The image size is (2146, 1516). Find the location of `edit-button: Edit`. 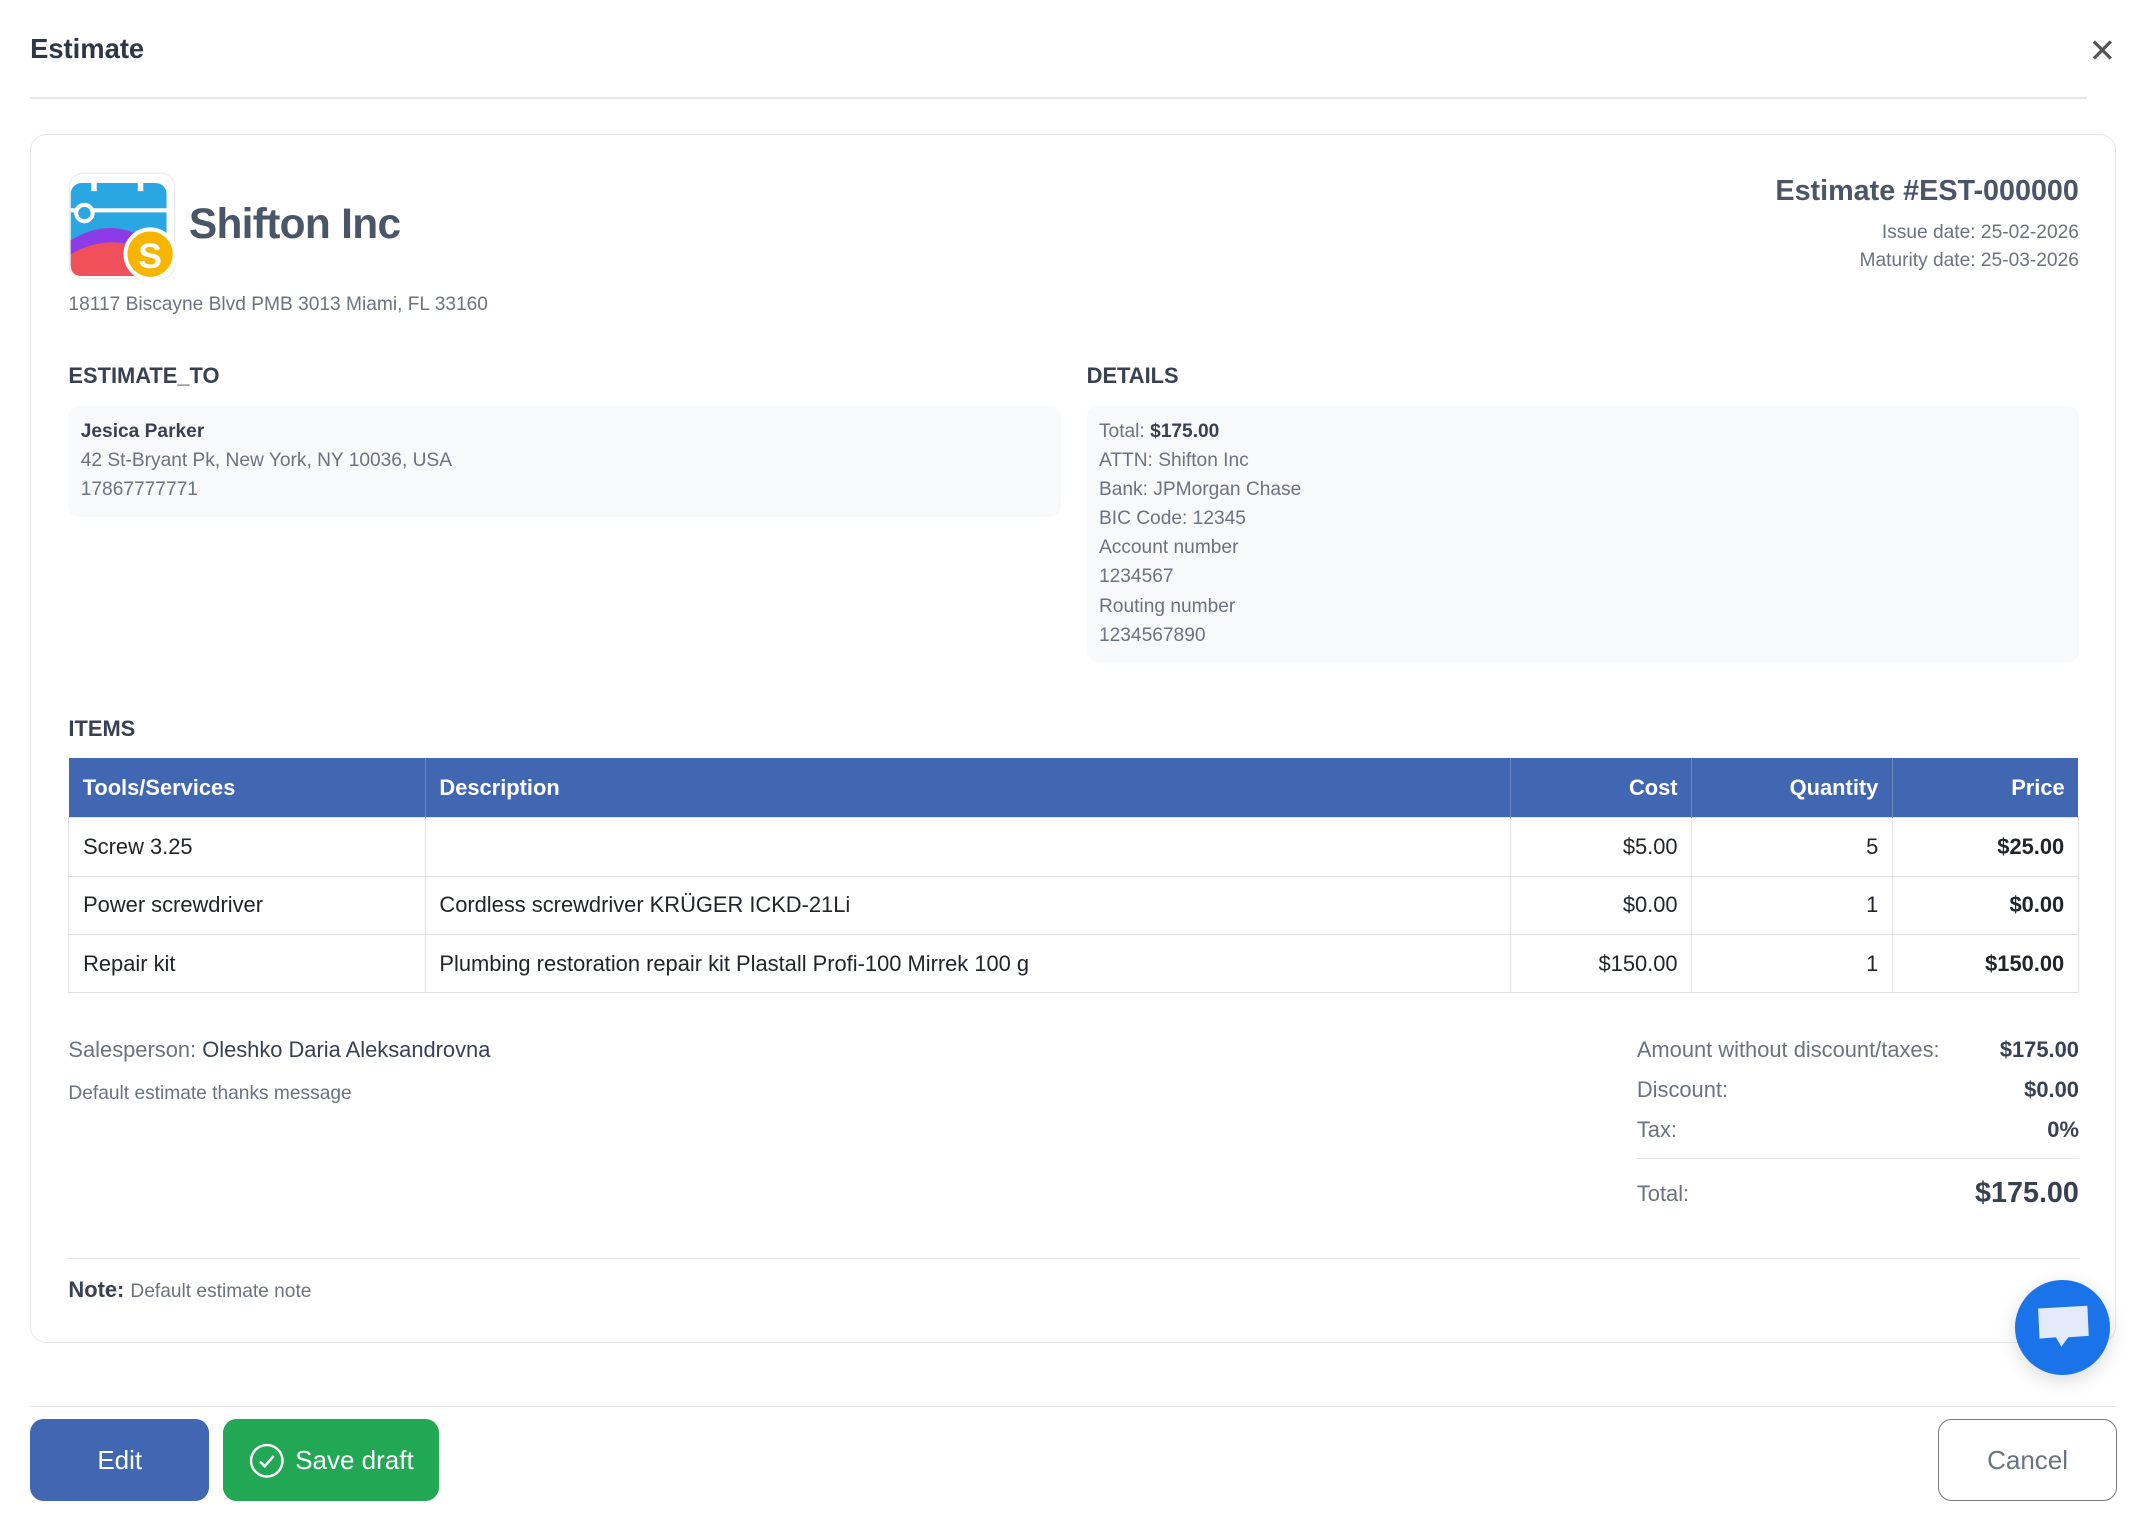

edit-button: Edit is located at coordinates (120, 1460).